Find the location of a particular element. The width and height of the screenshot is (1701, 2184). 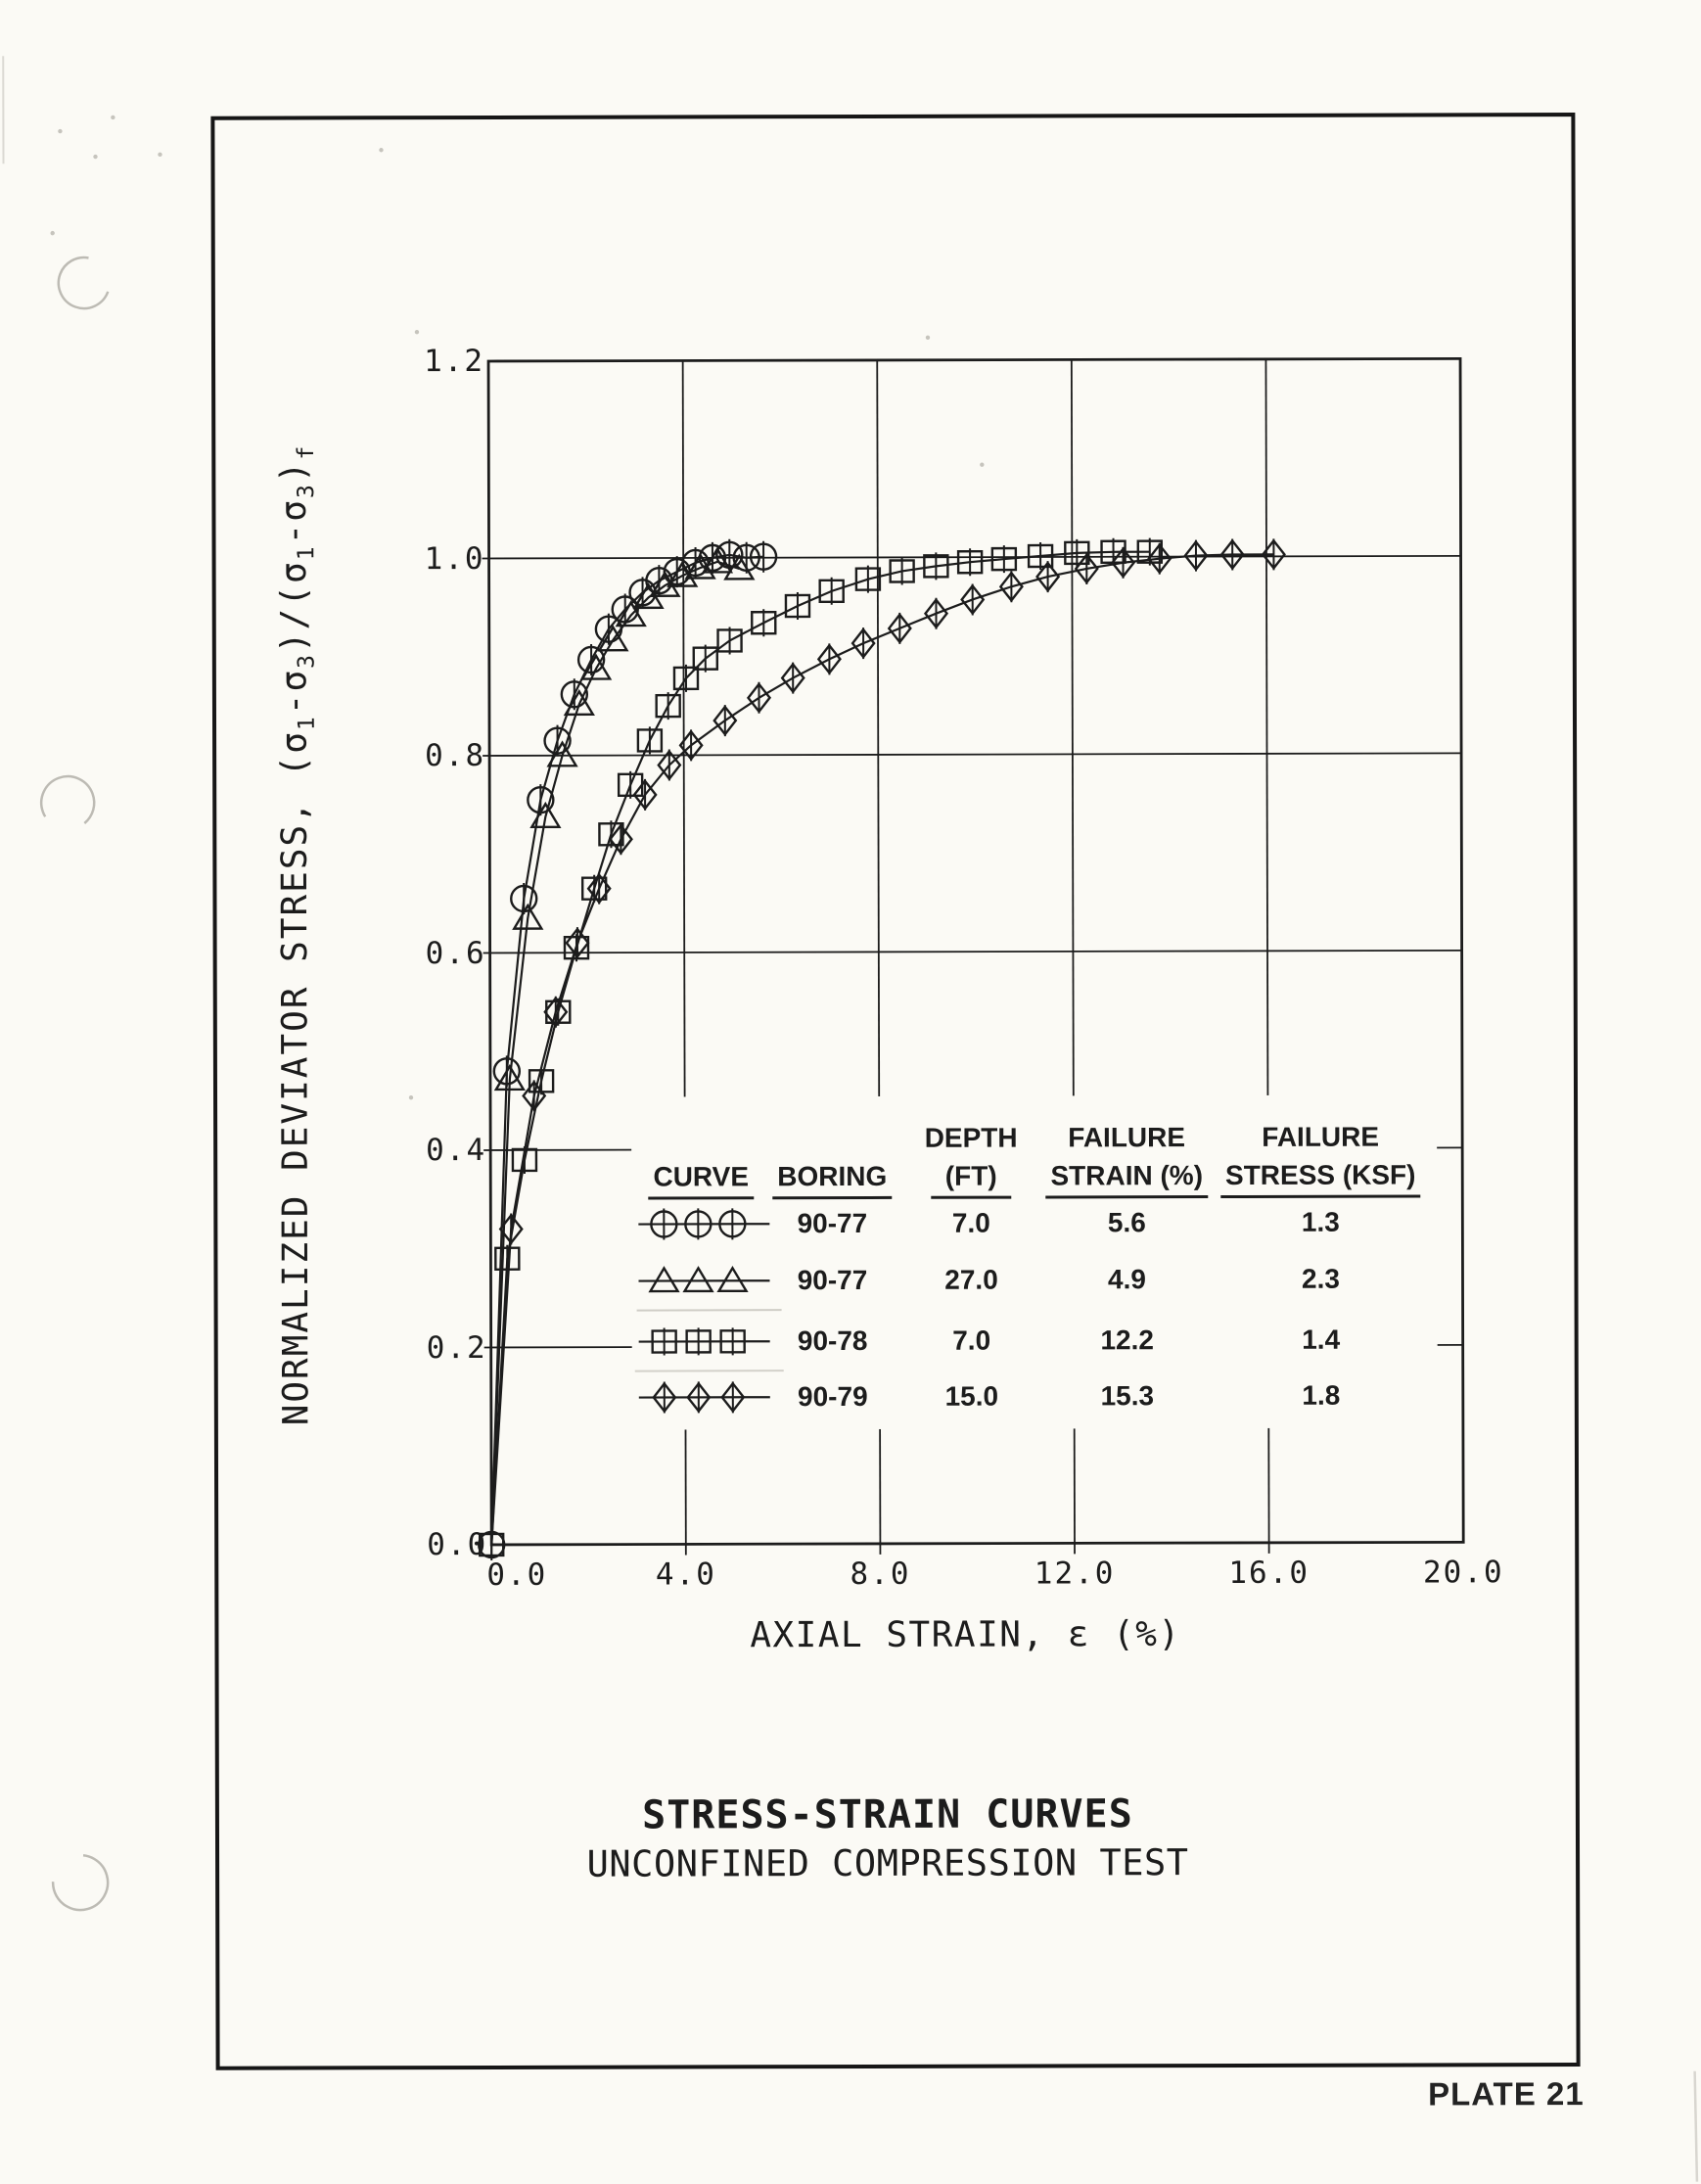

x-tick-label: 16.0 is located at coordinates (1269, 1573).